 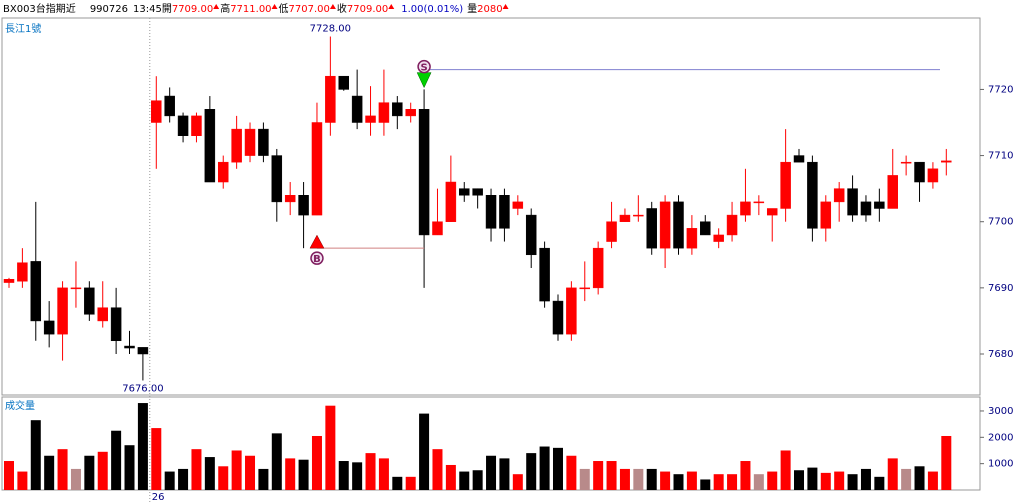 What do you see at coordinates (142, 388) in the screenshot?
I see `price-annotation: 7676.00` at bounding box center [142, 388].